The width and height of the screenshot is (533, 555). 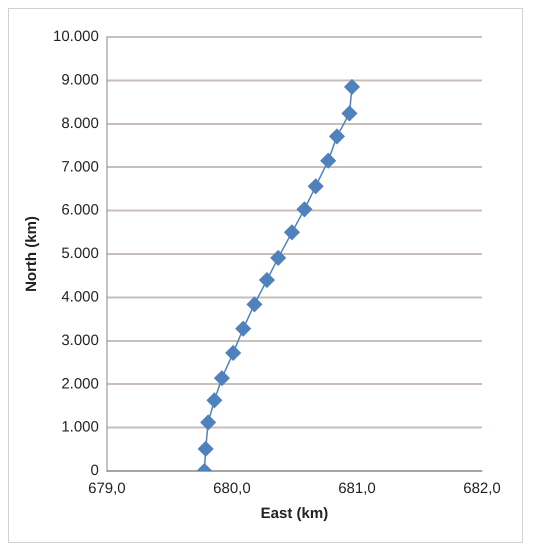 I want to click on y-tick-label: 5.000, so click(x=80, y=253).